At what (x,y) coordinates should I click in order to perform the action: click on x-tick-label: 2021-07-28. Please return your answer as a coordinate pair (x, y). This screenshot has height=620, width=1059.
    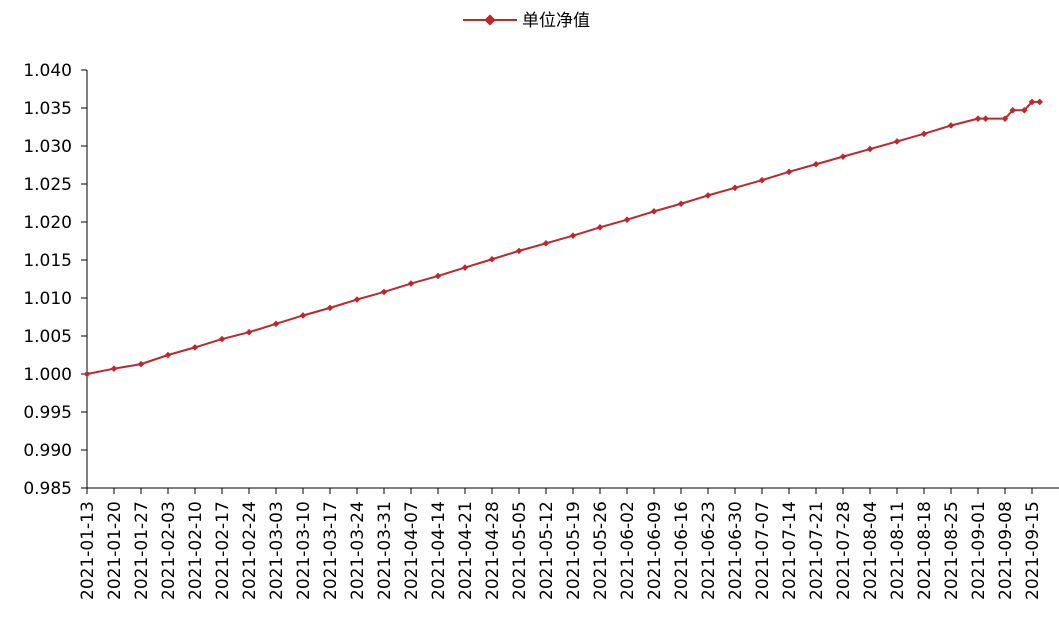
    Looking at the image, I should click on (844, 550).